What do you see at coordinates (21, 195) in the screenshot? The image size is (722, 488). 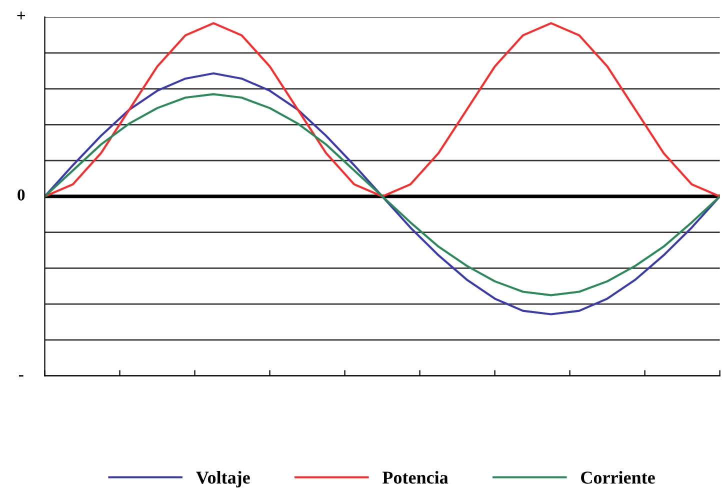 I see `text: 0` at bounding box center [21, 195].